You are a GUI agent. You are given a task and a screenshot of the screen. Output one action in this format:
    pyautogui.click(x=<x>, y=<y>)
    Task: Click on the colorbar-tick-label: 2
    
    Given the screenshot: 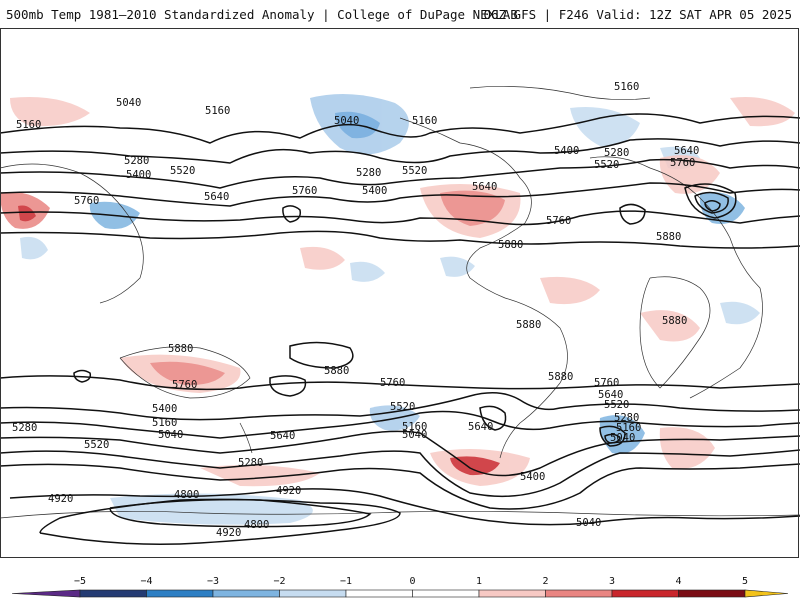 What is the action you would take?
    pyautogui.click(x=545, y=581)
    